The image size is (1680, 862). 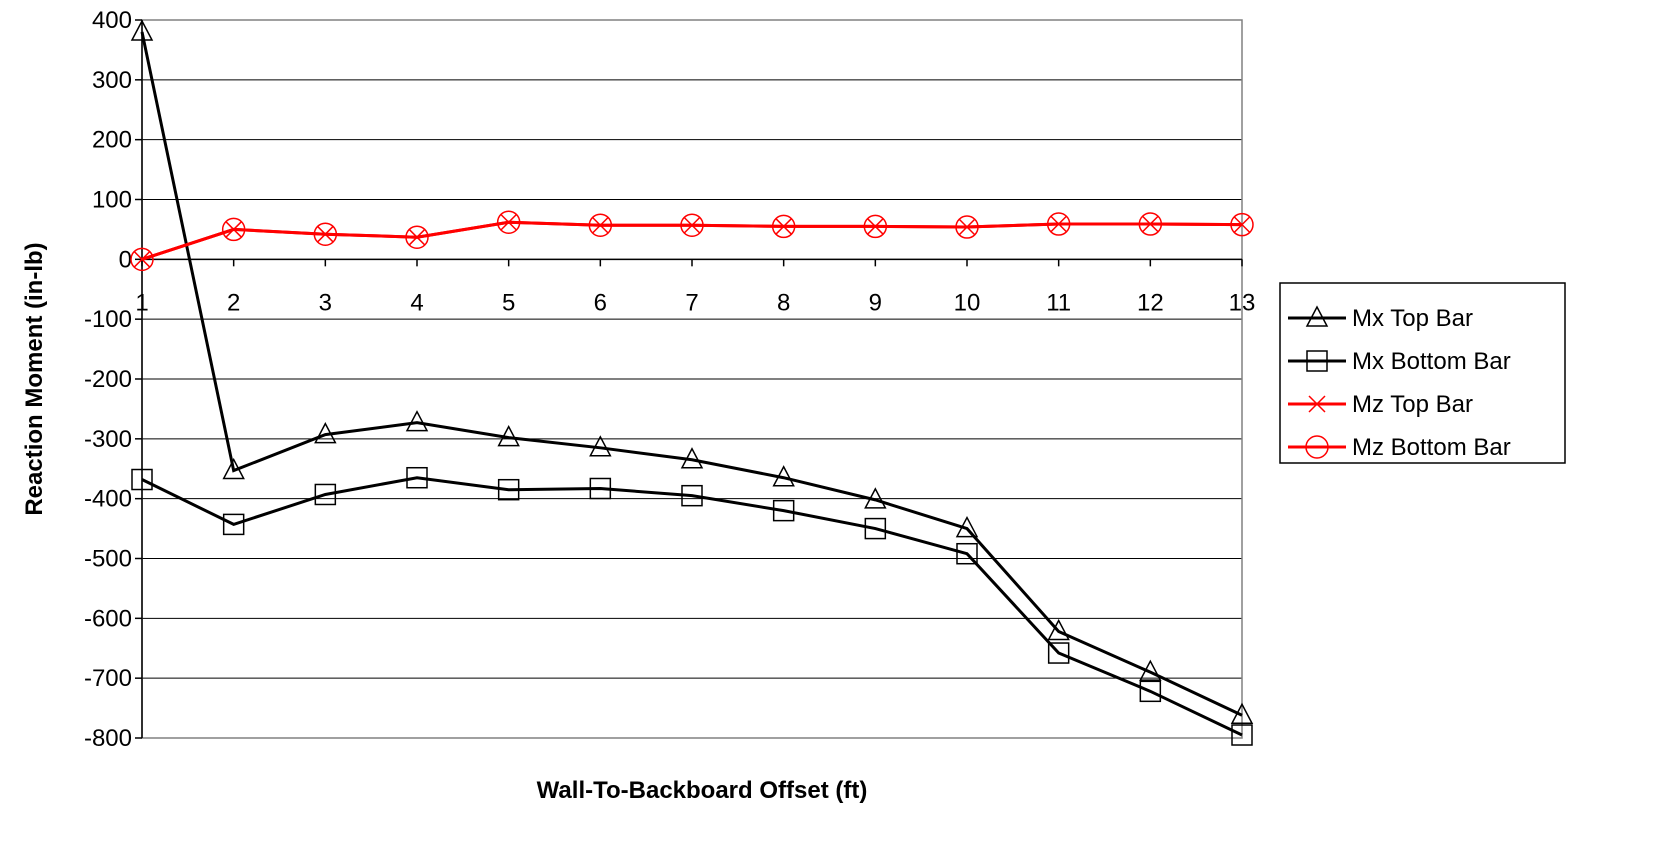 I want to click on x-tick-label: 3, so click(x=325, y=302).